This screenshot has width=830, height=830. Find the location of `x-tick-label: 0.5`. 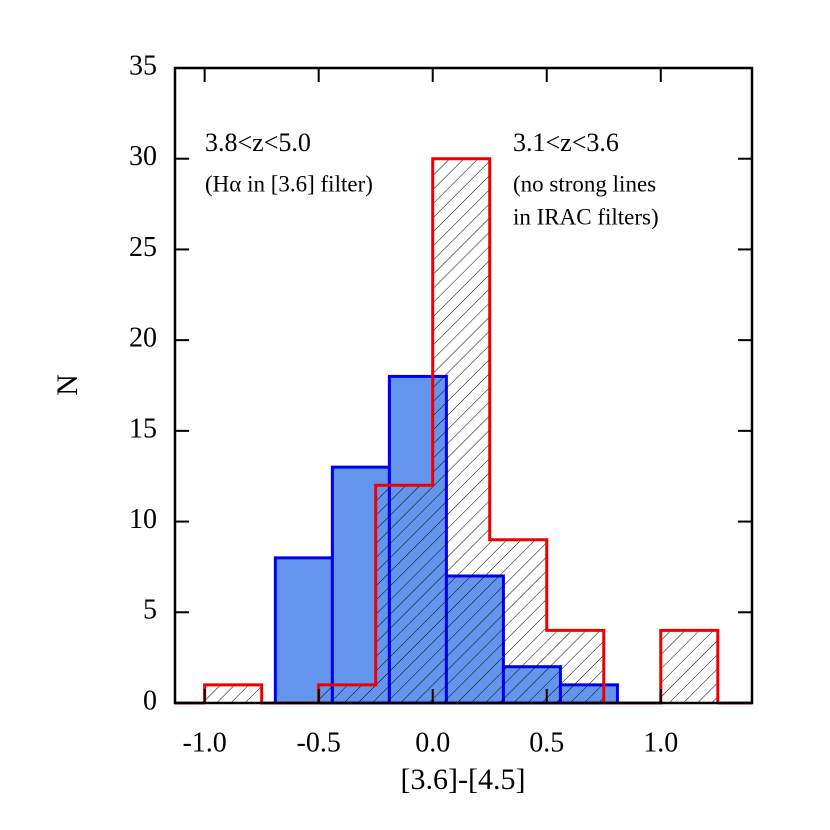

x-tick-label: 0.5 is located at coordinates (546, 742).